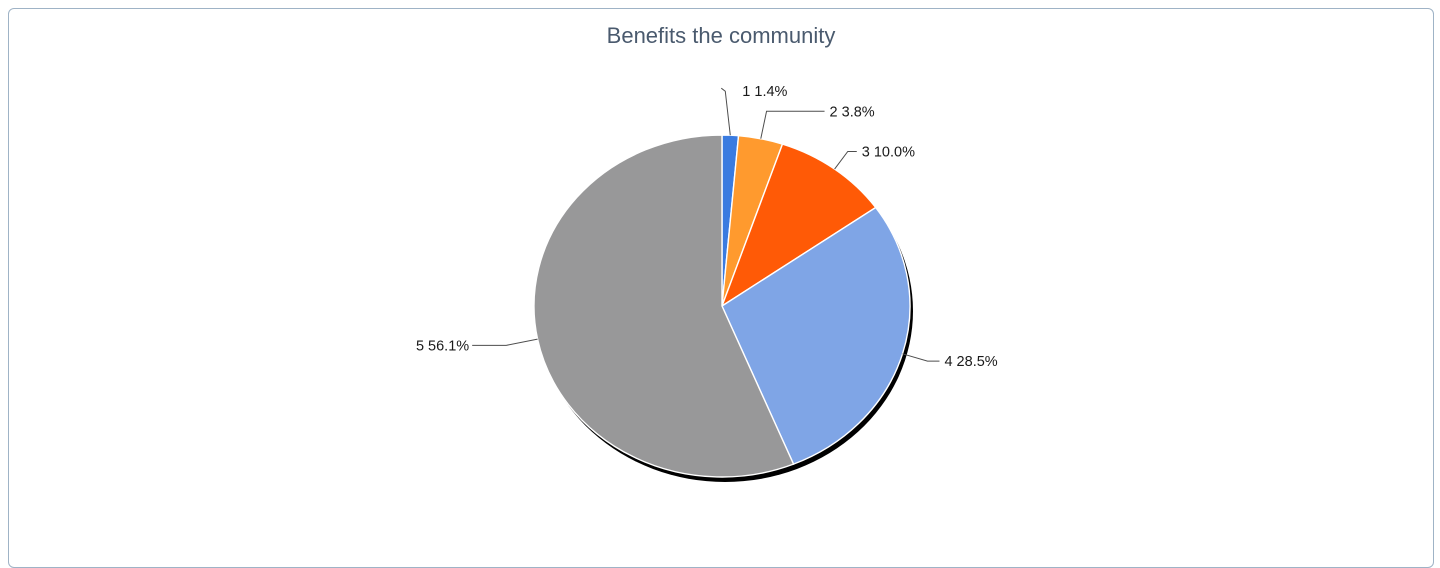 The image size is (1440, 568). I want to click on slice-label-5: 5 56.1%, so click(442, 346).